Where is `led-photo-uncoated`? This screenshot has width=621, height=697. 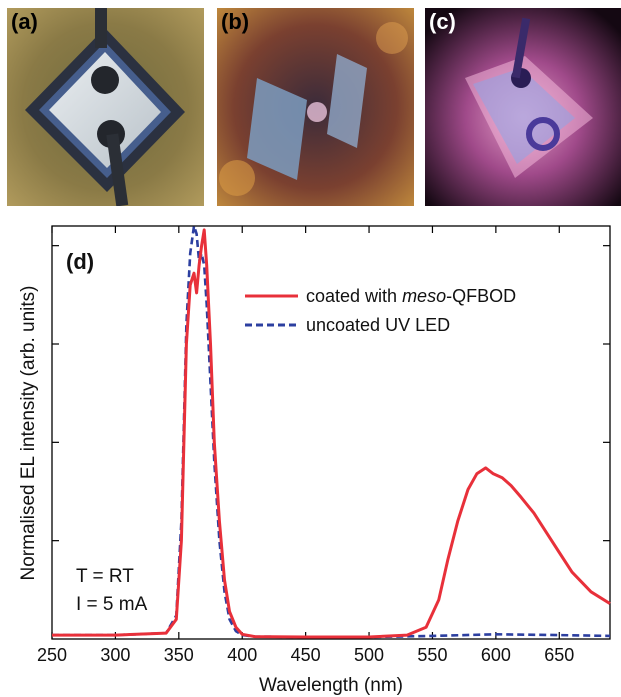
led-photo-uncoated is located at coordinates (105, 107).